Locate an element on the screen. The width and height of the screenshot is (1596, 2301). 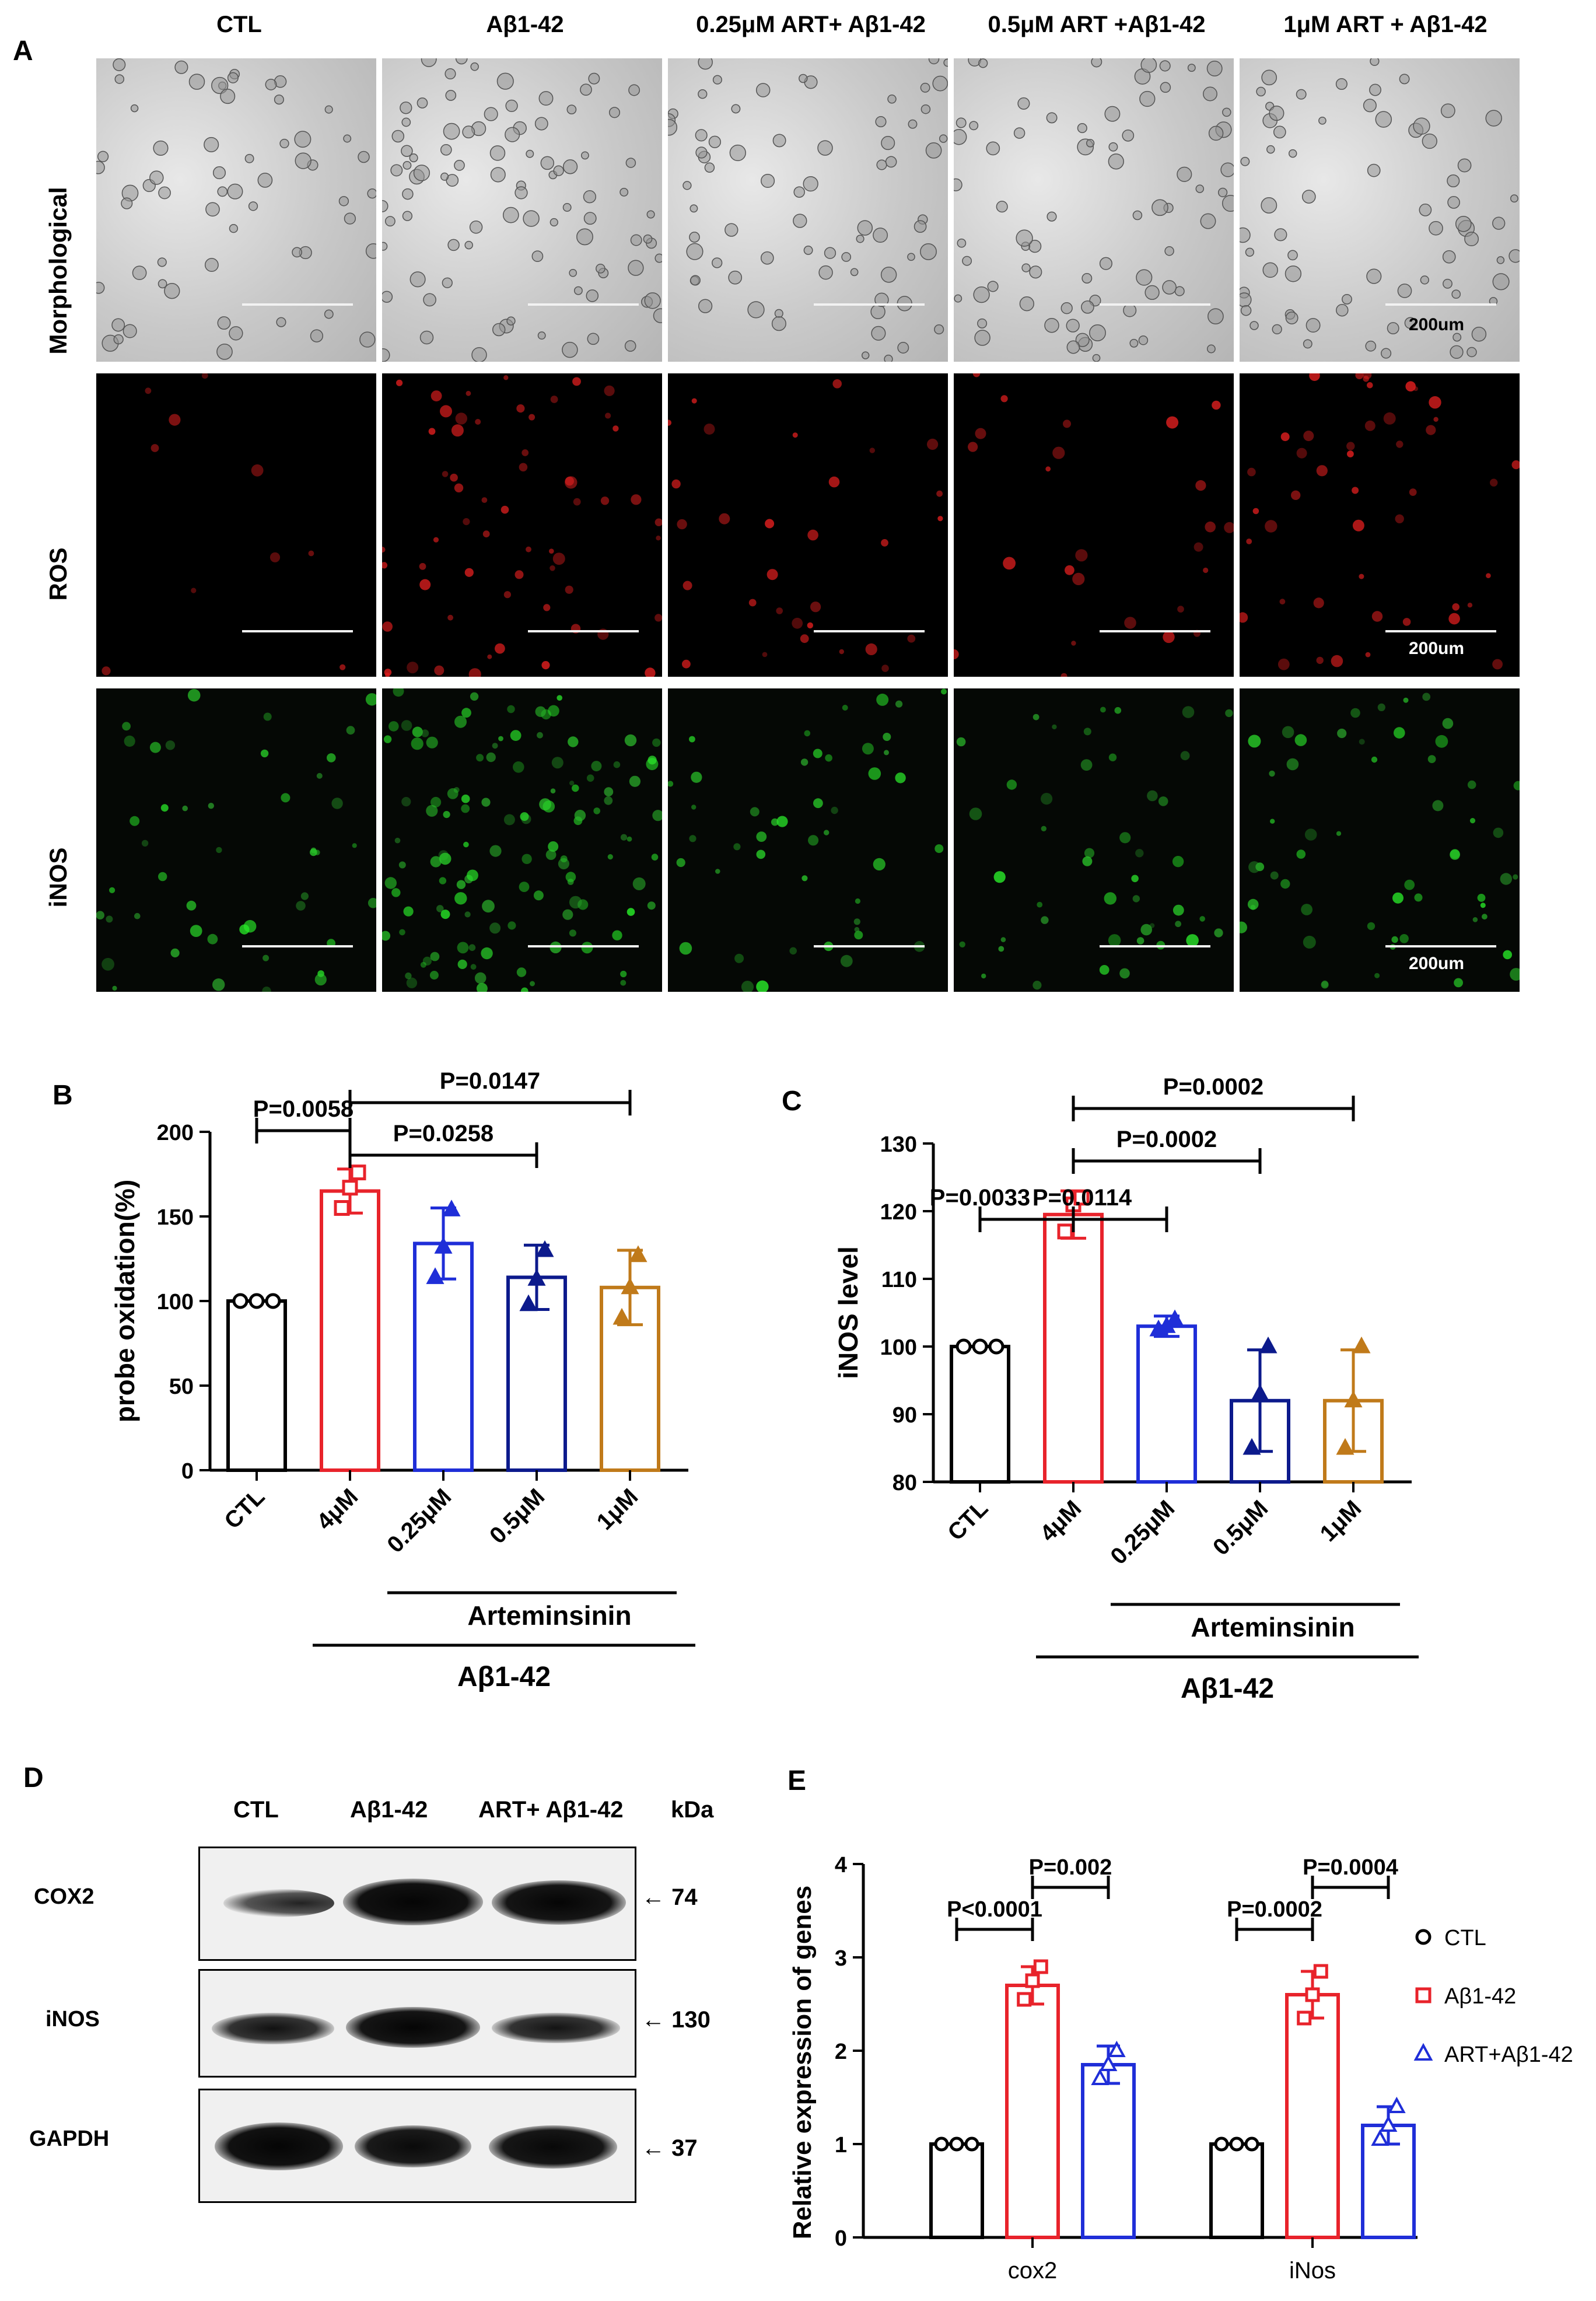
bar is located at coordinates (956, 2190).